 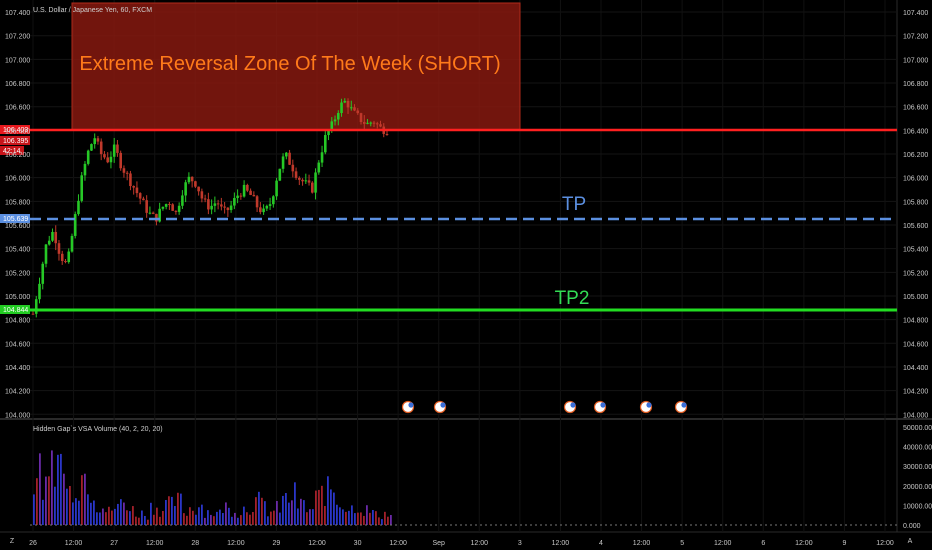 What do you see at coordinates (763, 543) in the screenshot?
I see `time-tick-label: 6` at bounding box center [763, 543].